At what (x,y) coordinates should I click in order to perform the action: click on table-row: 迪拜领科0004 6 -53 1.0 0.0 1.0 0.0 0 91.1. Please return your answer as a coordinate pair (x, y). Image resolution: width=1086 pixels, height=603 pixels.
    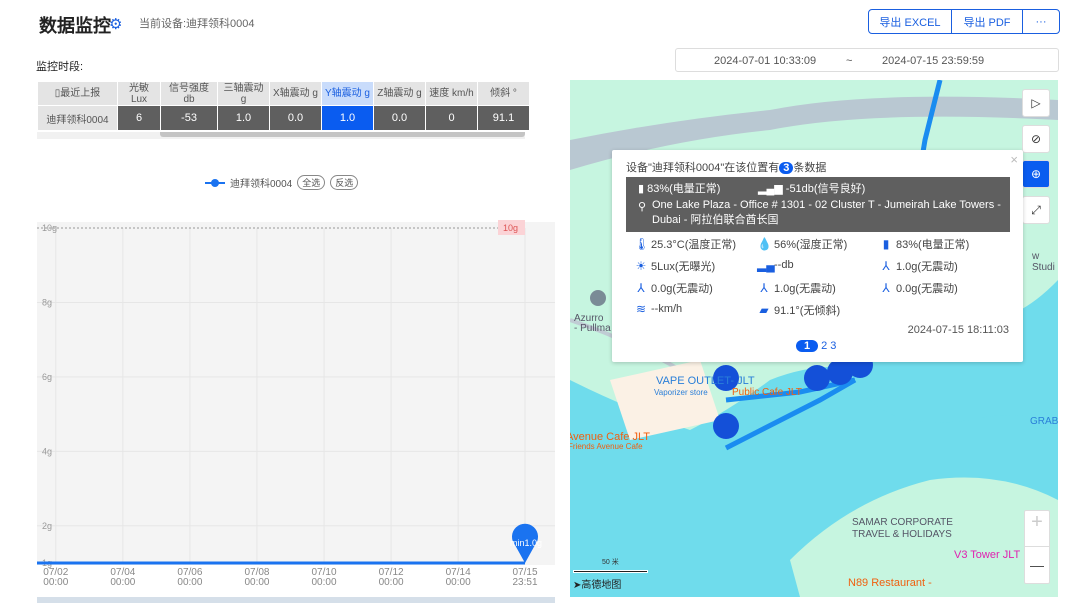
    Looking at the image, I should click on (283, 118).